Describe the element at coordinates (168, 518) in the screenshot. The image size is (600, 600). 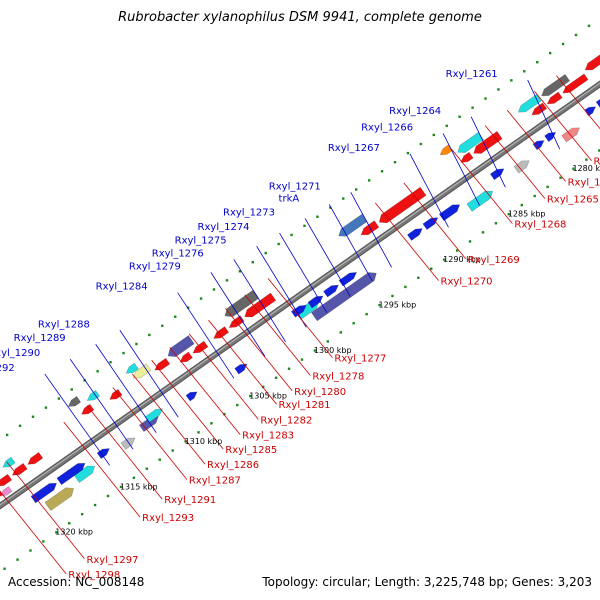
I see `reverse-gene-label: Rxyl_1293` at that location.